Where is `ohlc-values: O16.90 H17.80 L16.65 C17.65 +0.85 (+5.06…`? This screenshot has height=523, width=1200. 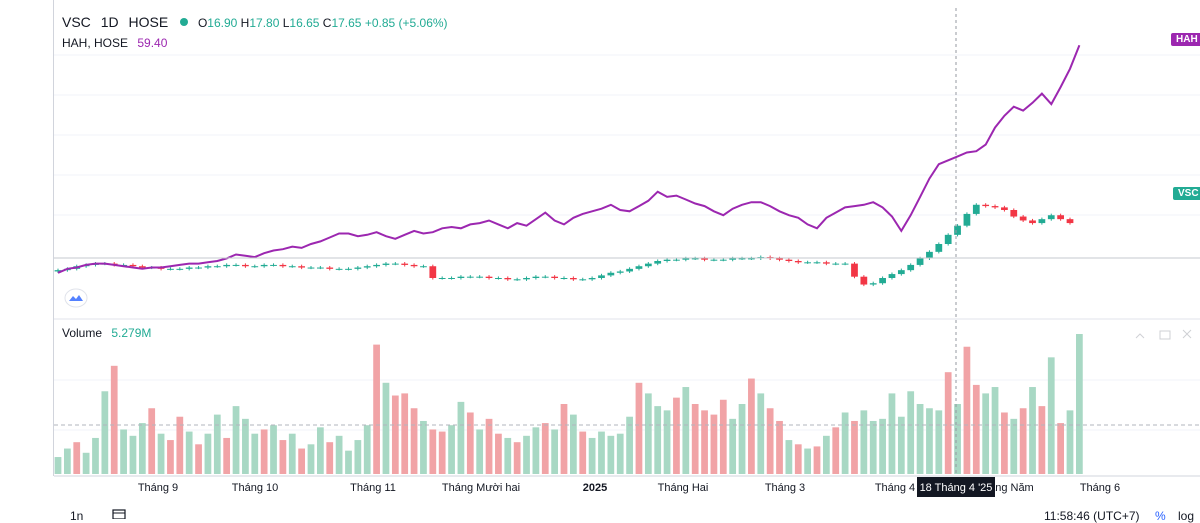
ohlc-values: O16.90 H17.80 L16.65 C17.65 +0.85 (+5.06… is located at coordinates (322, 23).